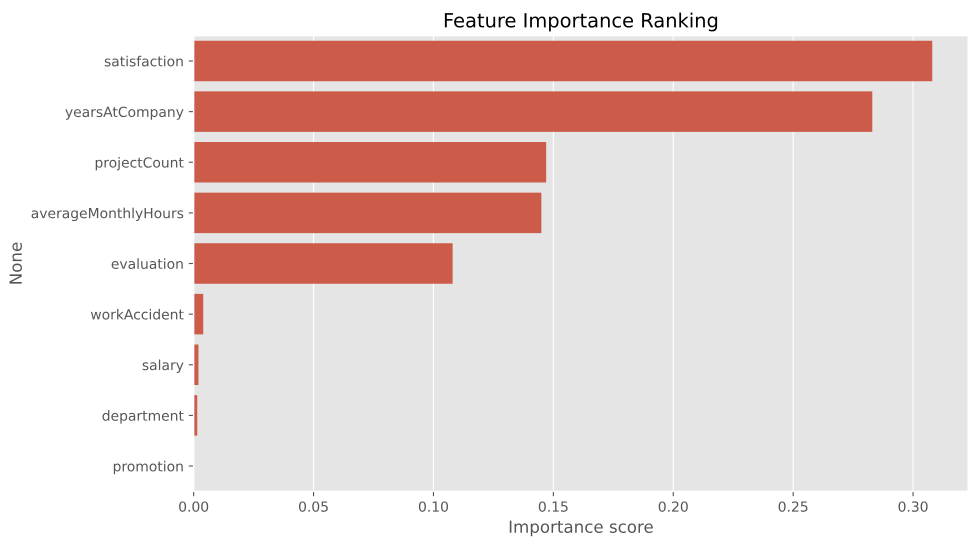 The image size is (978, 549). Describe the element at coordinates (313, 506) in the screenshot. I see `x-tick-label: 0.05` at that location.